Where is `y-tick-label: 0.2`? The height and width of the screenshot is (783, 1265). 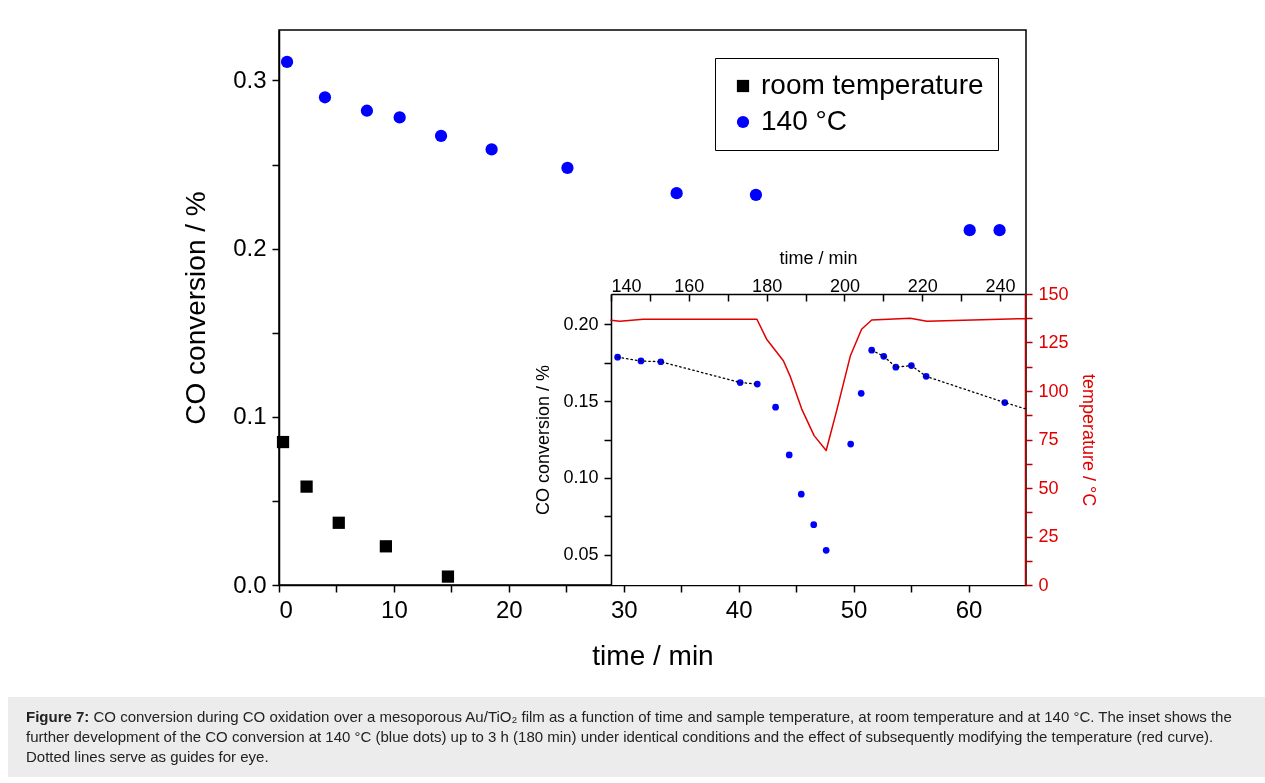 y-tick-label: 0.2 is located at coordinates (250, 248).